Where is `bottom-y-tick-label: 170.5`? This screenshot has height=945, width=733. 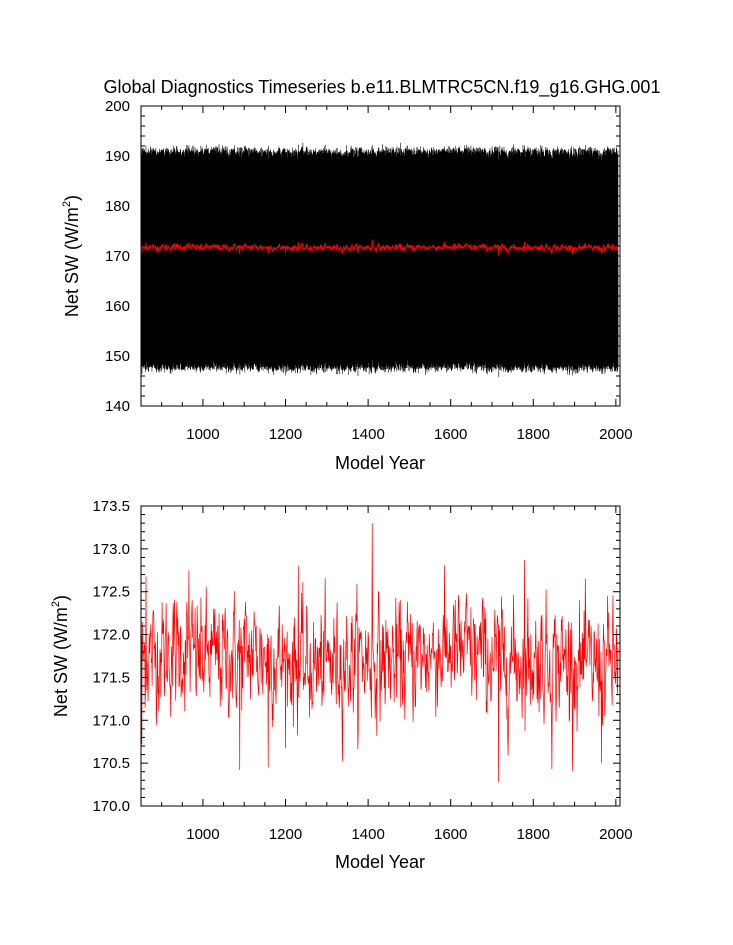
bottom-y-tick-label: 170.5 is located at coordinates (111, 763).